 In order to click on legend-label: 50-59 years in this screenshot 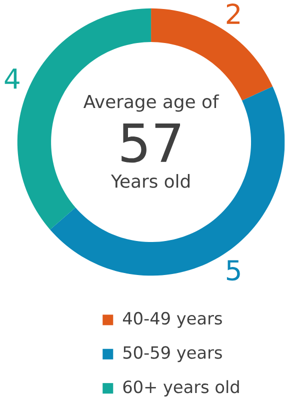, I will do `click(173, 354)`.